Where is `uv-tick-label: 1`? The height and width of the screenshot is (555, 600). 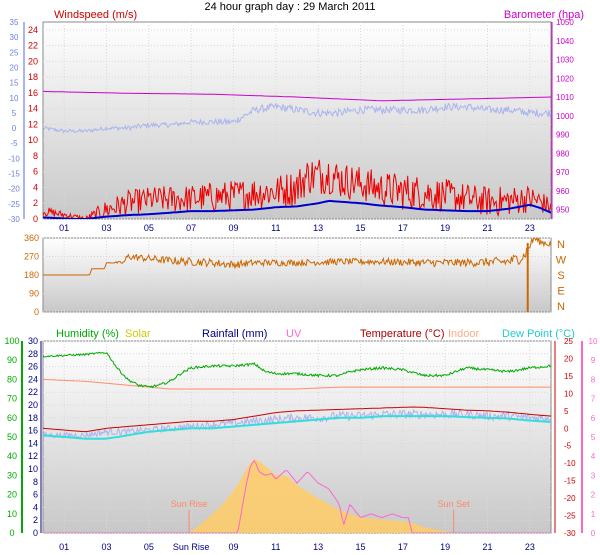 uv-tick-label: 1 is located at coordinates (593, 514).